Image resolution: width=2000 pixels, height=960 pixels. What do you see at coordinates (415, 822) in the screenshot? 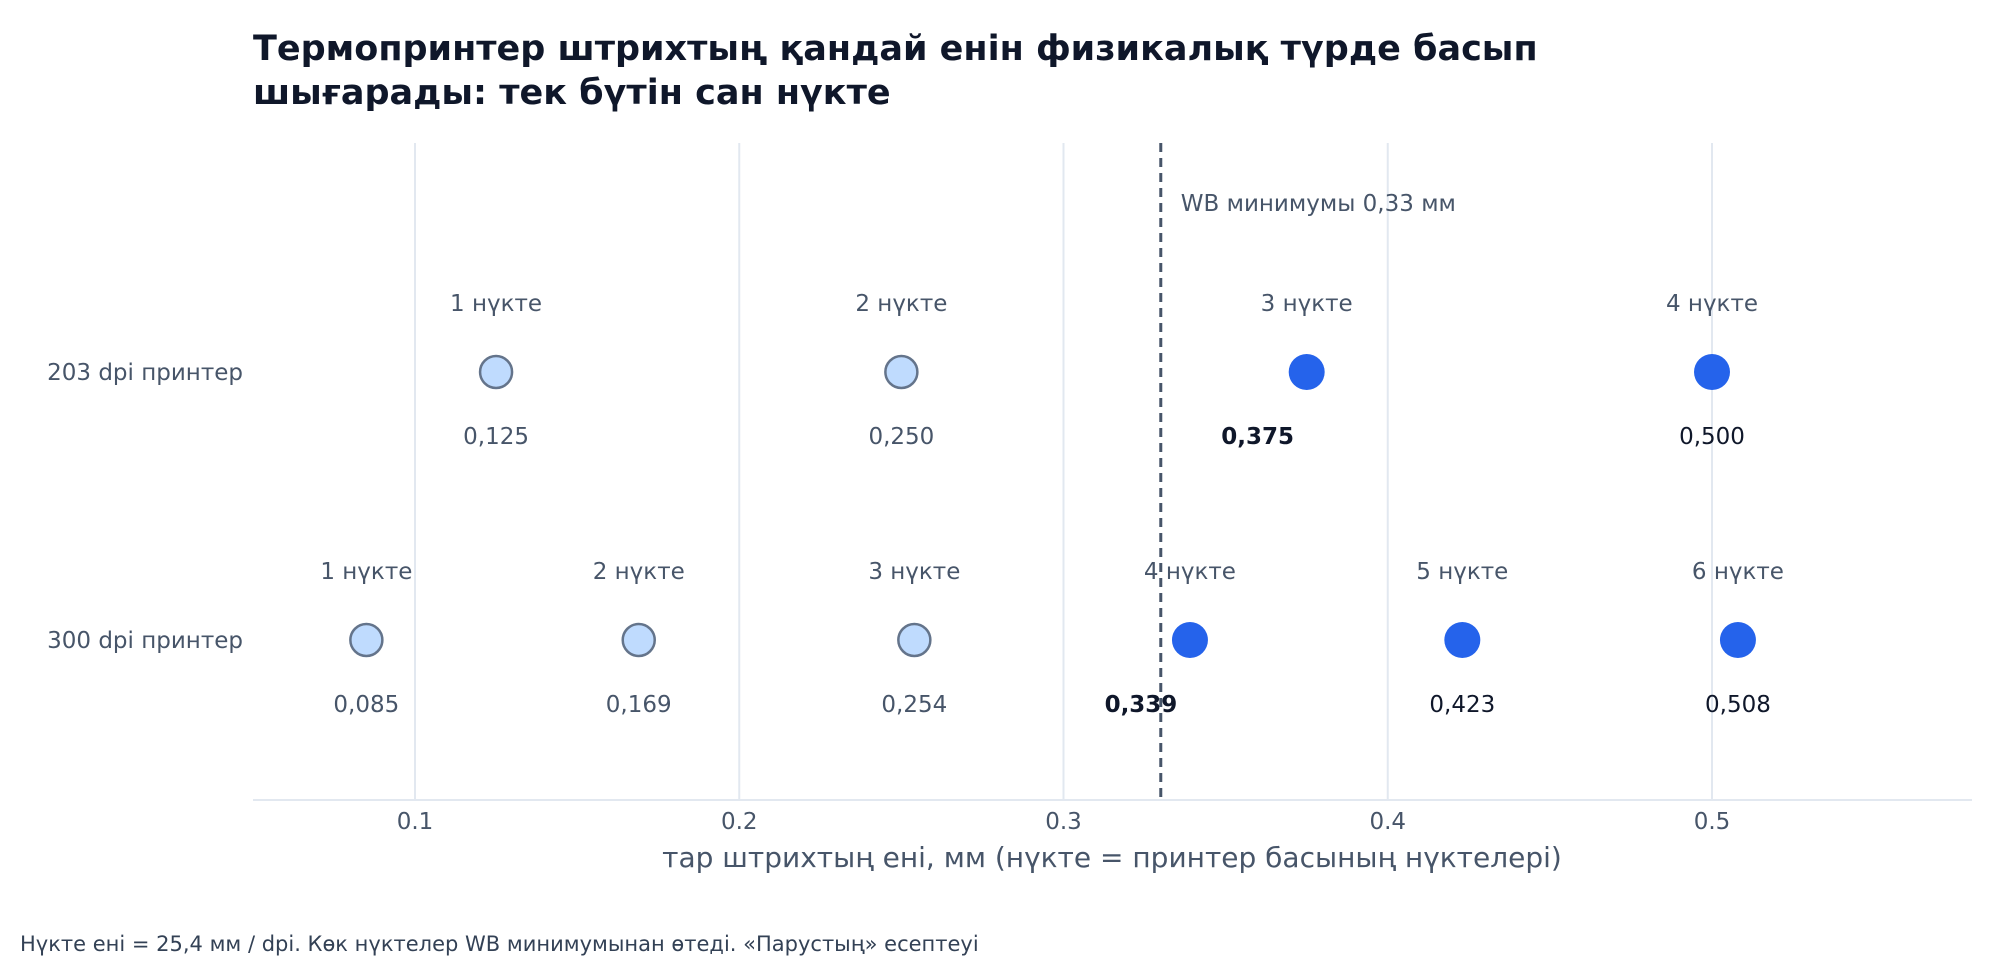
I see `x-tick-label-0: 0.1` at bounding box center [415, 822].